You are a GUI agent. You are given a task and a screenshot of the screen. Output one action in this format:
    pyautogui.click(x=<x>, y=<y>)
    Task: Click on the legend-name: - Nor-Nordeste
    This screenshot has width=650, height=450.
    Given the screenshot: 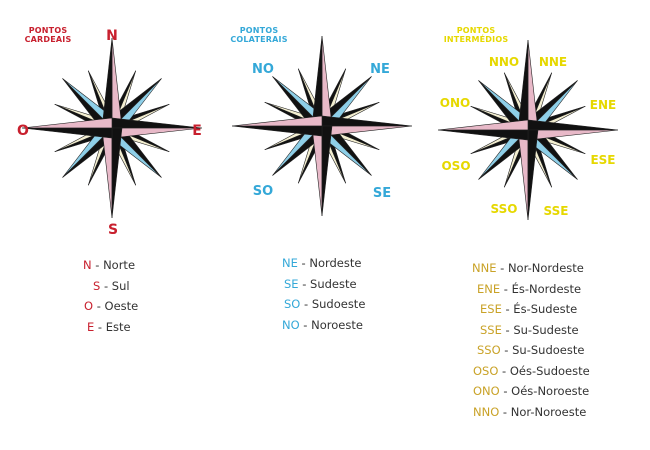 What is the action you would take?
    pyautogui.click(x=540, y=268)
    